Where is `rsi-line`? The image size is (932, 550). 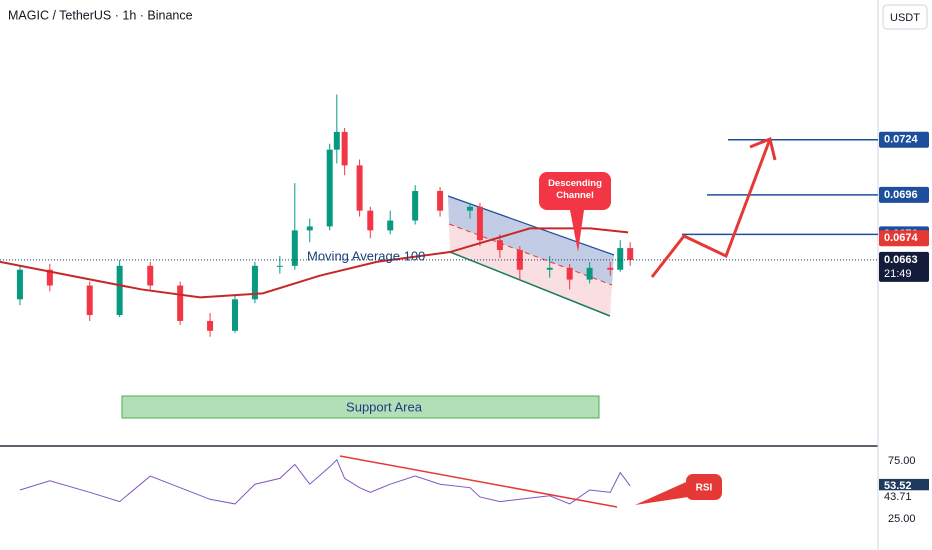 rsi-line is located at coordinates (325, 481).